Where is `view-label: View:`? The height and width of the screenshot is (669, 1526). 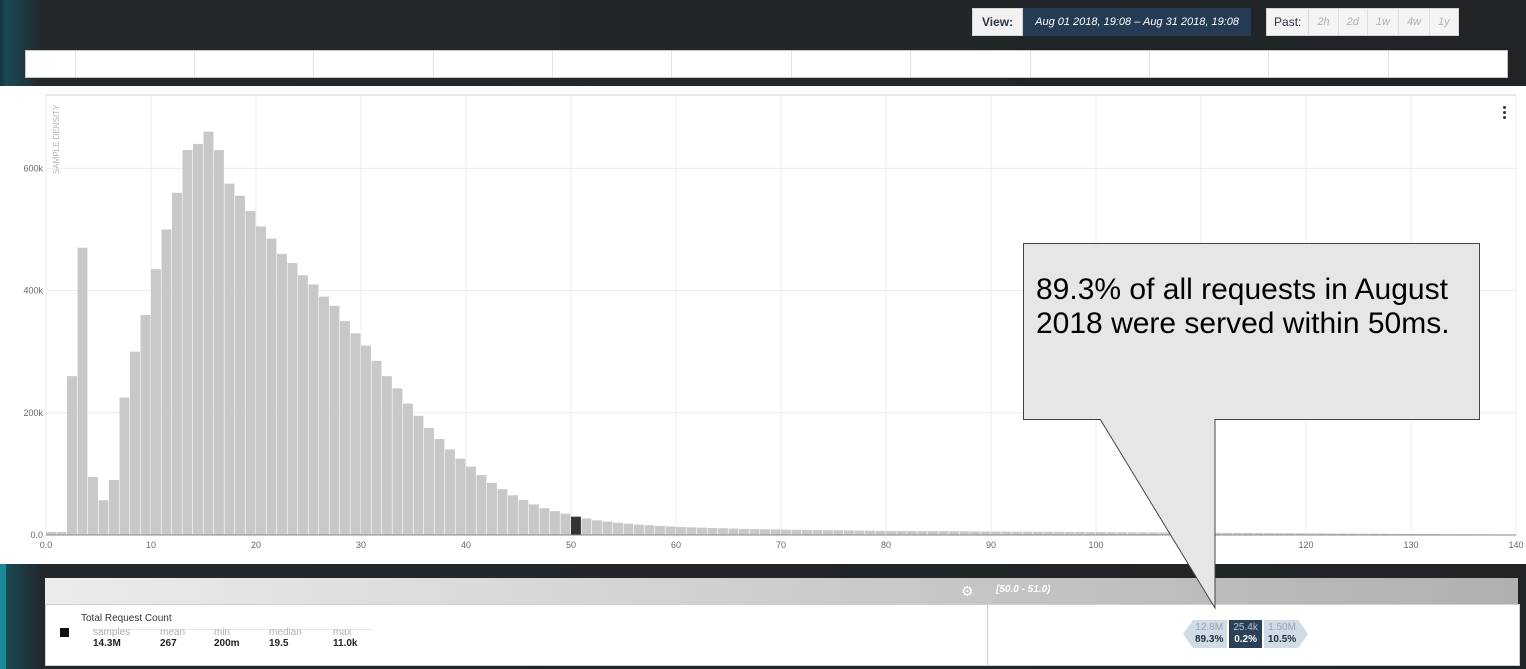 view-label: View: is located at coordinates (998, 22).